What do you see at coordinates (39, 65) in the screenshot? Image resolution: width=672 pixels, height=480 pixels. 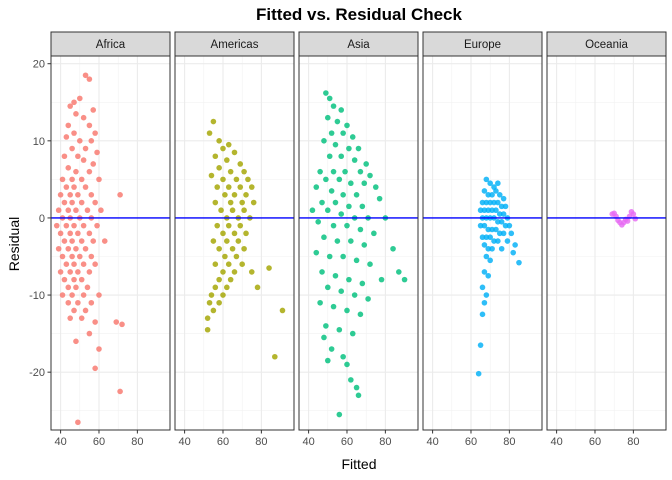 I see `y-tick-label: 20` at bounding box center [39, 65].